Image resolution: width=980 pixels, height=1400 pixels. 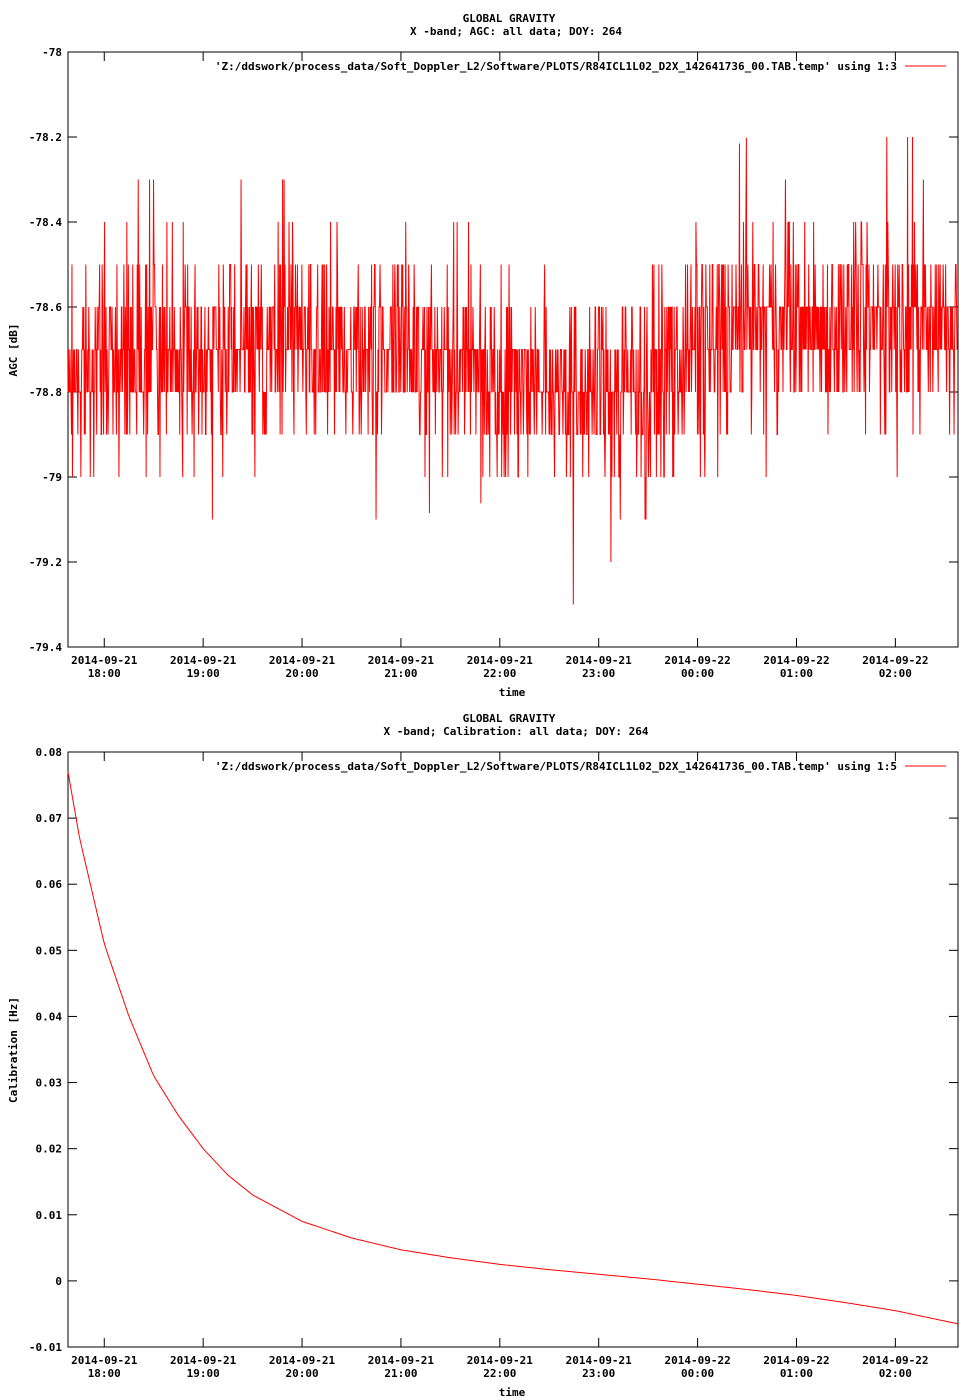 What do you see at coordinates (516, 731) in the screenshot?
I see `chart-subtitle: X -band; Calibration: all data; DOY: 264` at bounding box center [516, 731].